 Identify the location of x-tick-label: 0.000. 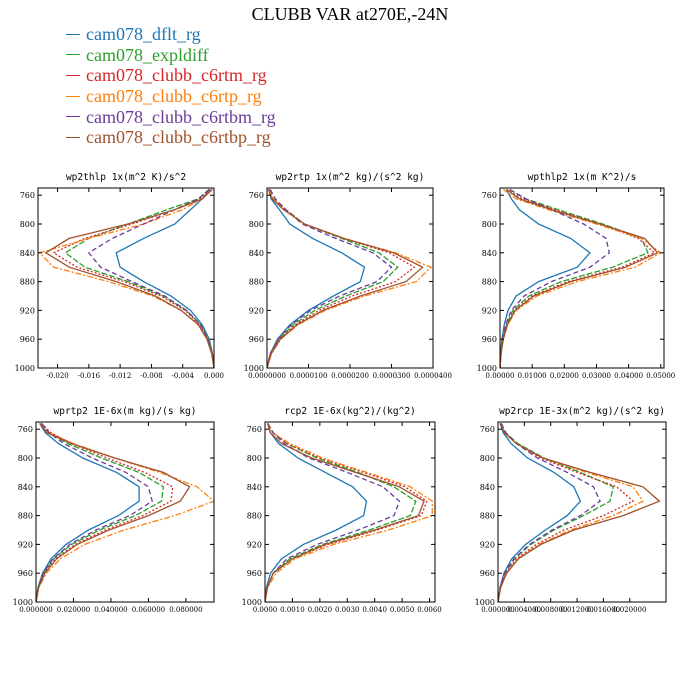
(214, 376).